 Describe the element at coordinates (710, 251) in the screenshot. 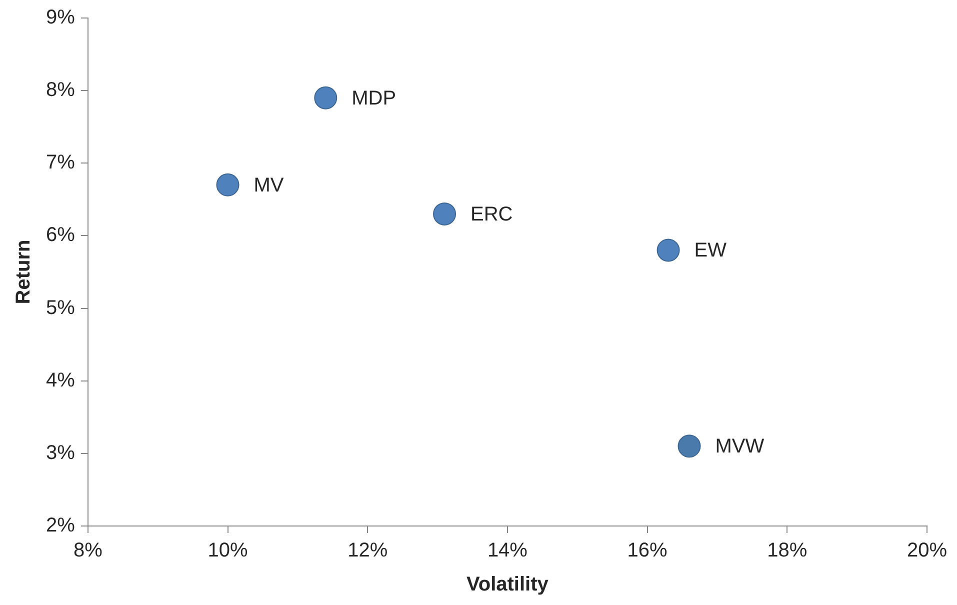

I see `series-label: EW` at that location.